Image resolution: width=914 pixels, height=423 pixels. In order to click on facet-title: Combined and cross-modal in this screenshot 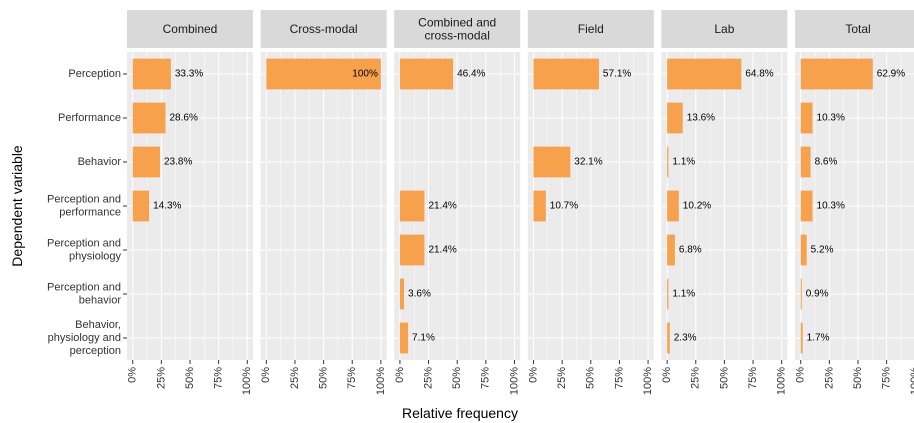, I will do `click(457, 29)`.